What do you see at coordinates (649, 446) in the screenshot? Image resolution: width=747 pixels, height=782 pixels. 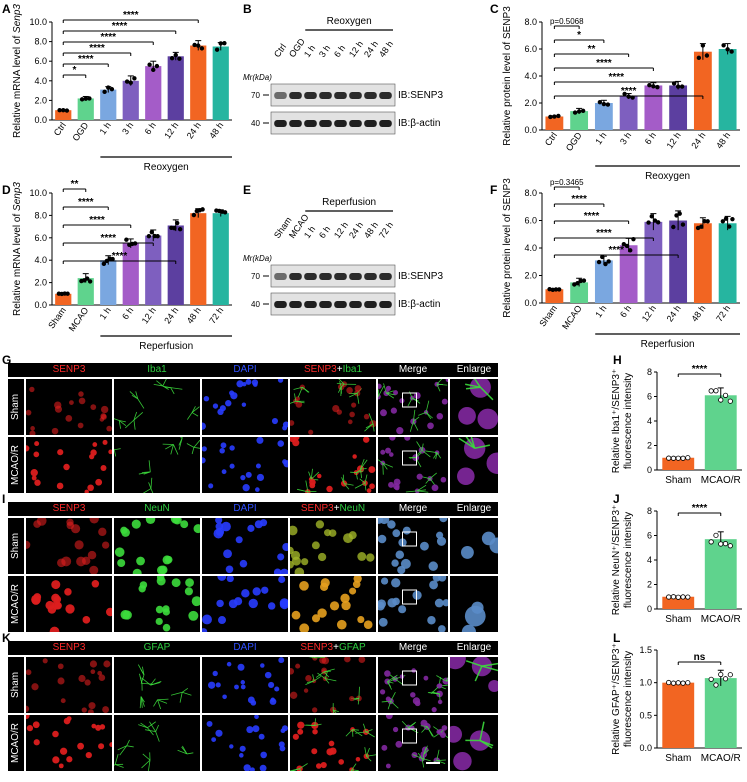 I see `y-tick-label: 2` at bounding box center [649, 446].